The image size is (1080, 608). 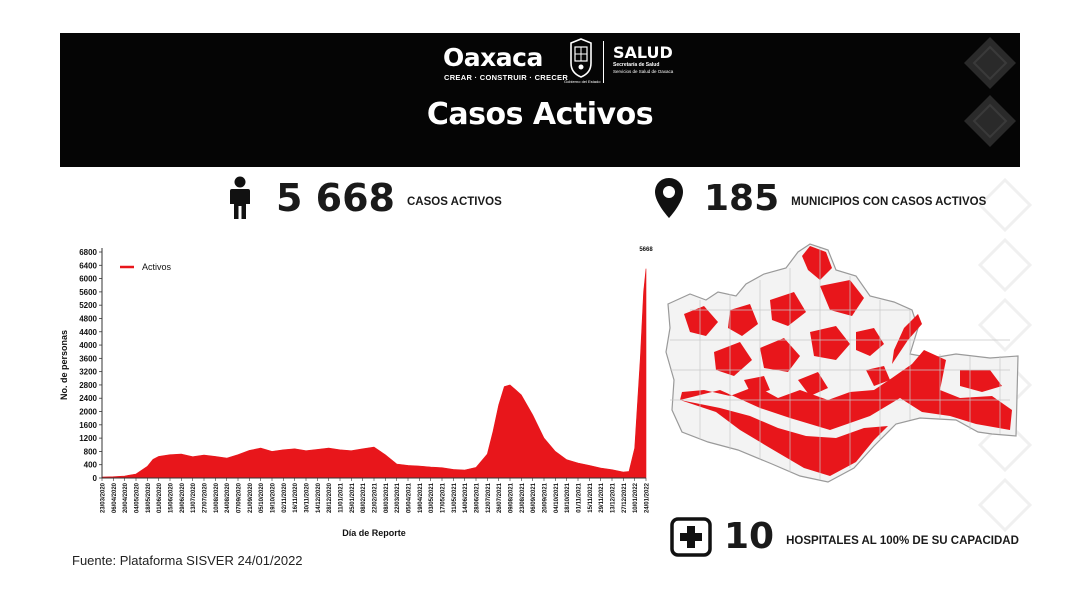 What do you see at coordinates (512, 497) in the screenshot?
I see `x-tick-label: 09/08/2021` at bounding box center [512, 497].